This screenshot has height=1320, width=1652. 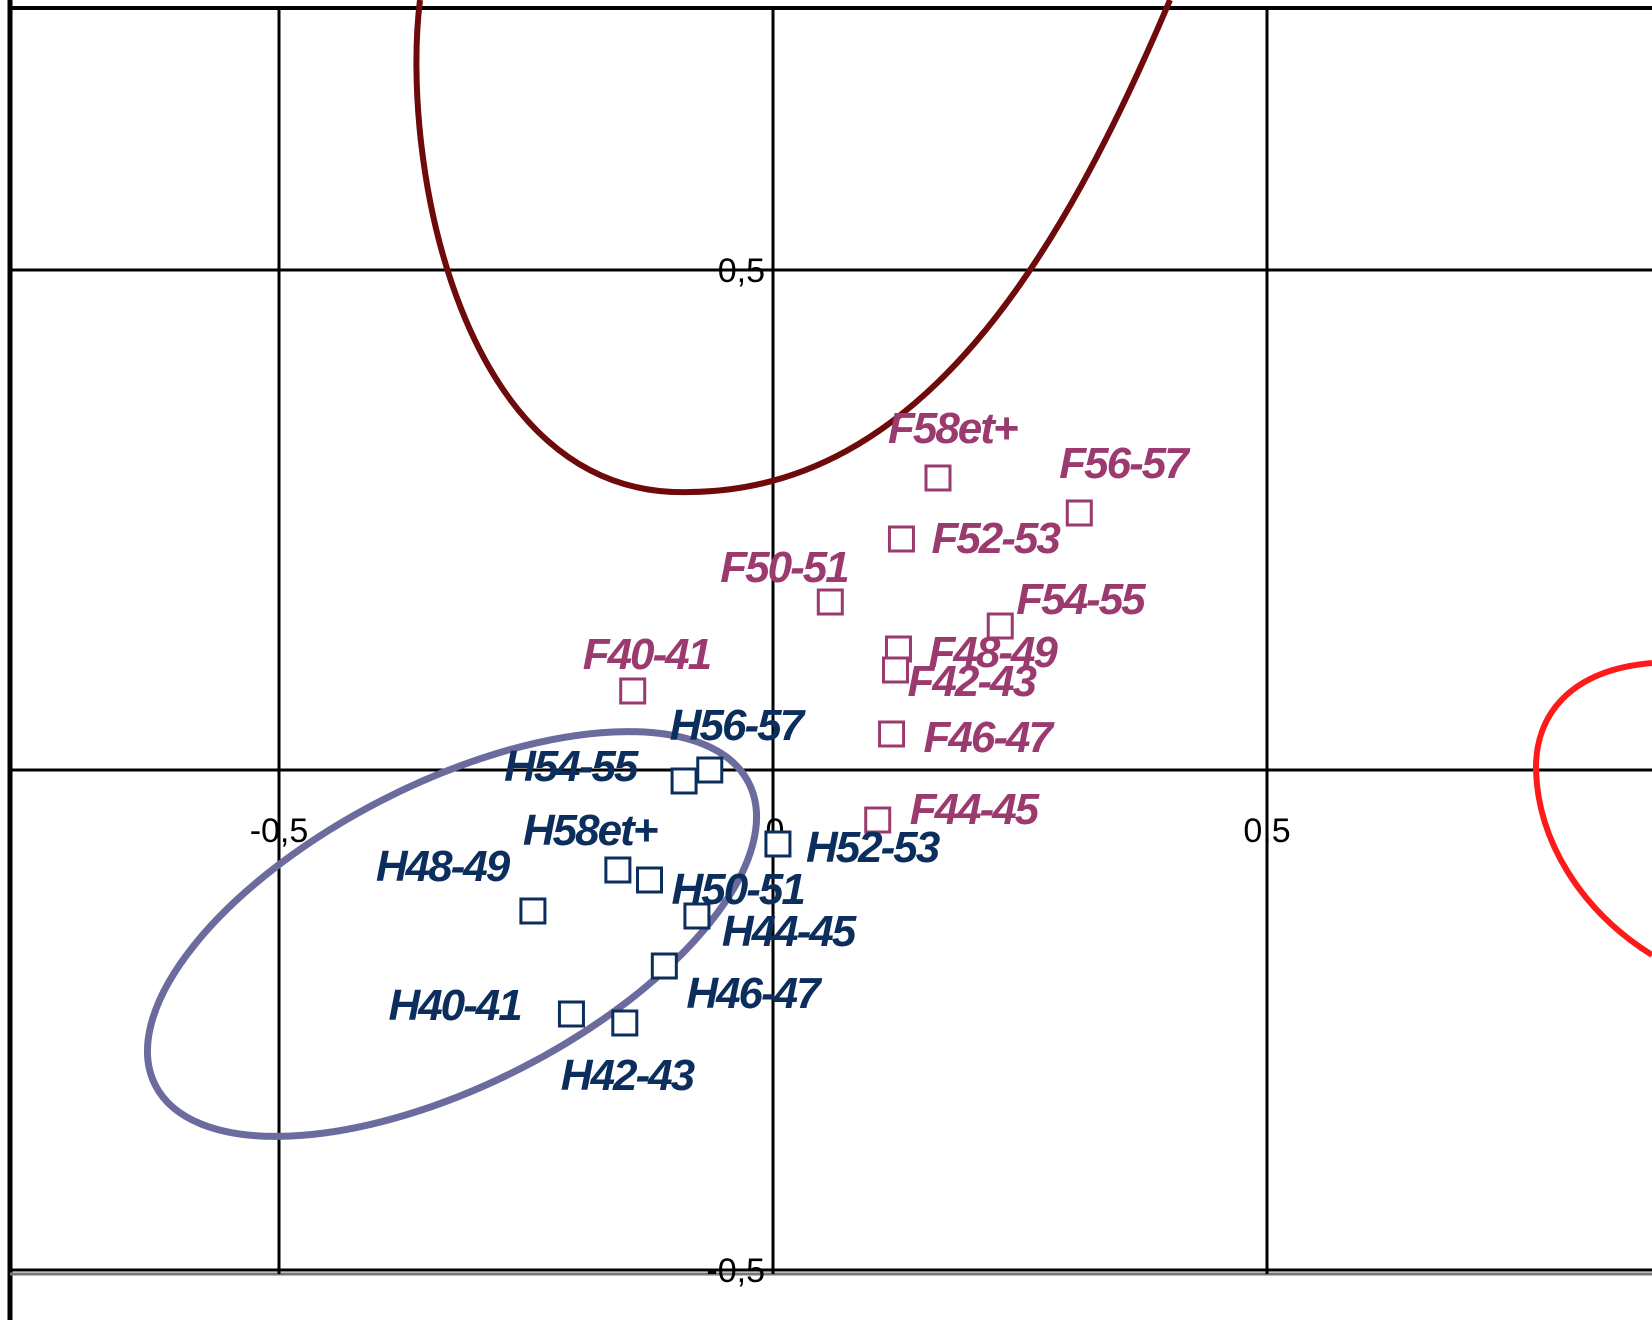 I want to click on data-point-label: F56-57, so click(x=1125, y=463).